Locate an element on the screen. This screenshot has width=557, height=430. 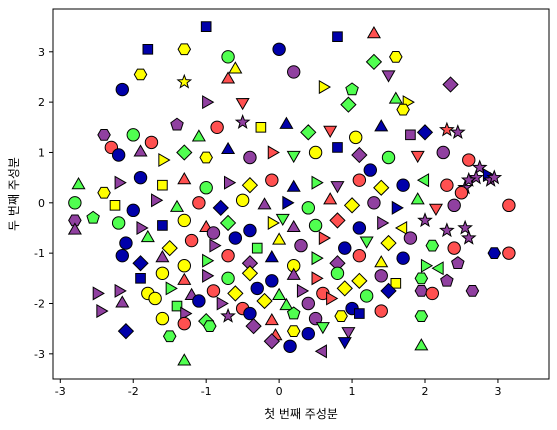
y-tick-label: 2 is located at coordinates (41, 102).